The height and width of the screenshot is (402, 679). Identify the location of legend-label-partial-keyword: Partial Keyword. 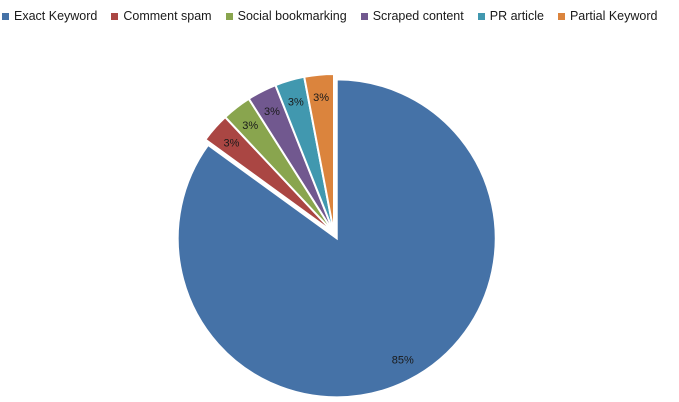
(613, 16).